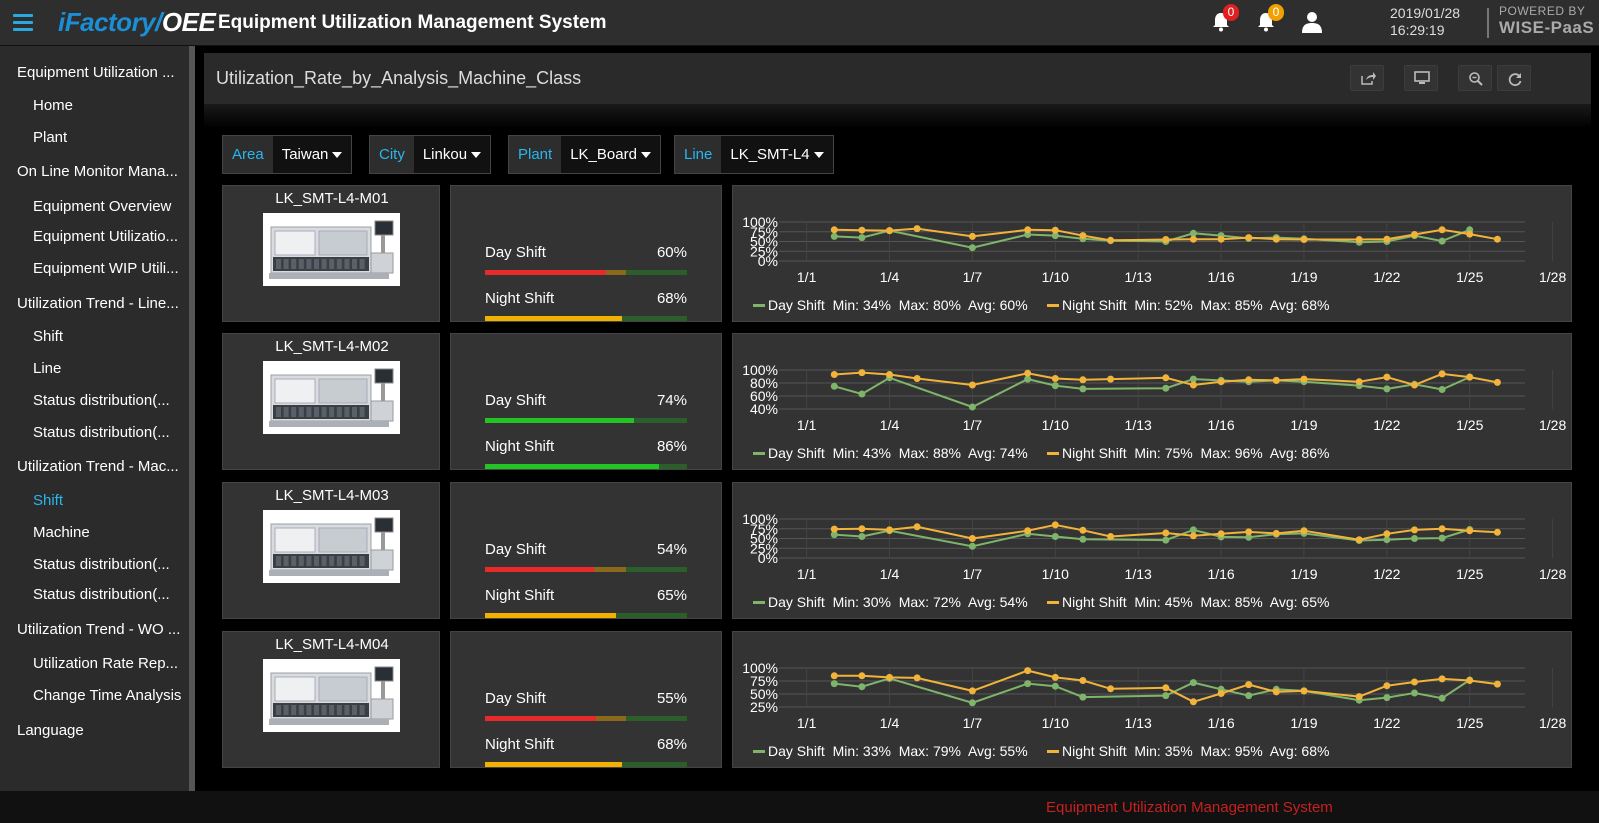 Image resolution: width=1599 pixels, height=823 pixels. Describe the element at coordinates (331, 401) in the screenshot. I see `machine-card: LK_SMT-L4-M02` at that location.